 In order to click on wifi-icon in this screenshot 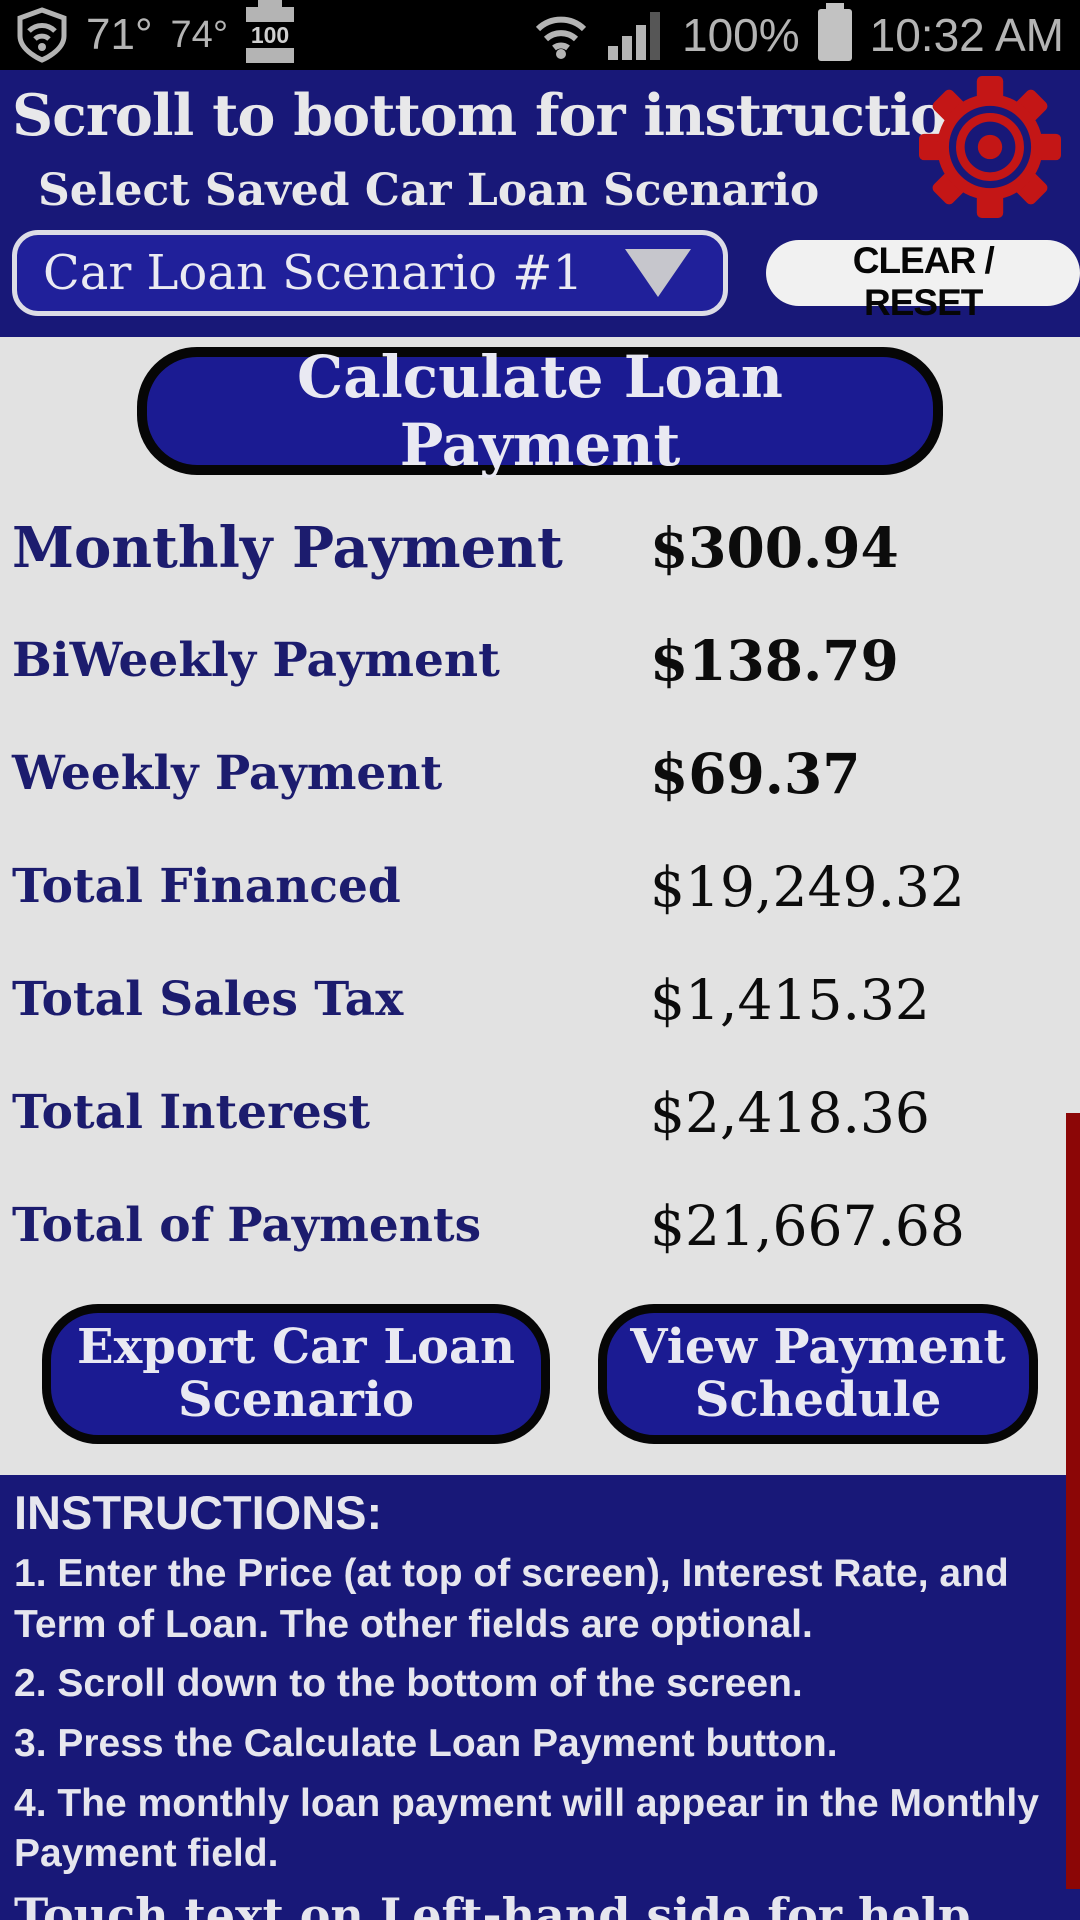, I will do `click(561, 37)`.